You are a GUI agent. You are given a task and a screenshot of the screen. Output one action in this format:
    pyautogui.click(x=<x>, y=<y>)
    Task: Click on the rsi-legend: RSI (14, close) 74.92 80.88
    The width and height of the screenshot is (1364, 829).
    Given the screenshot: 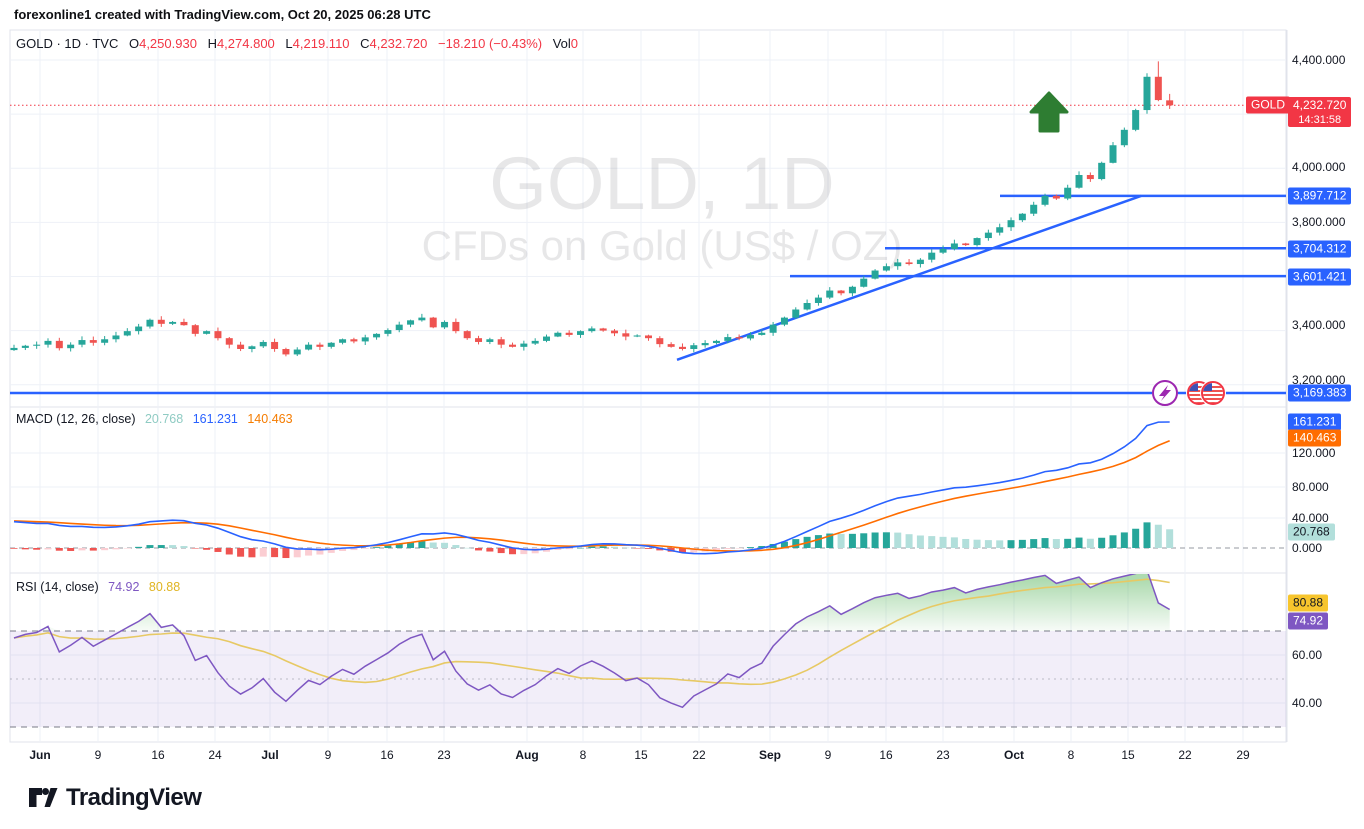 What is the action you would take?
    pyautogui.click(x=101, y=587)
    